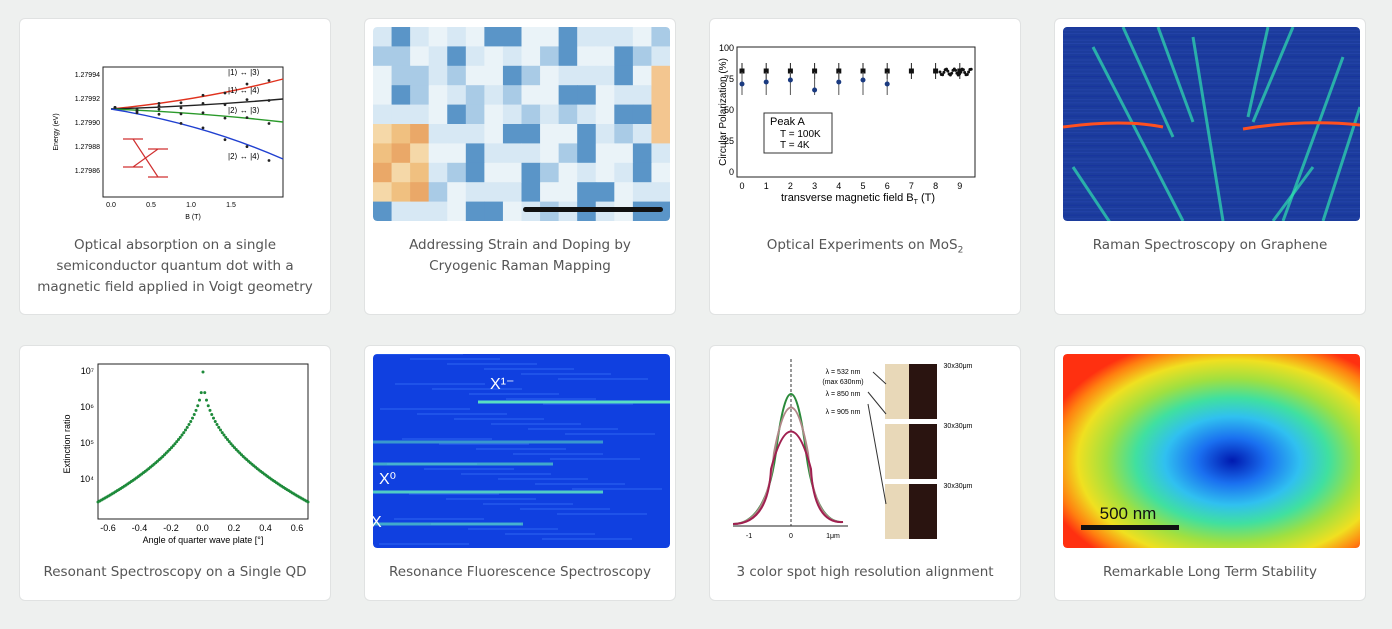 Image resolution: width=1392 pixels, height=629 pixels. I want to click on spot-profile, so click(788, 465).